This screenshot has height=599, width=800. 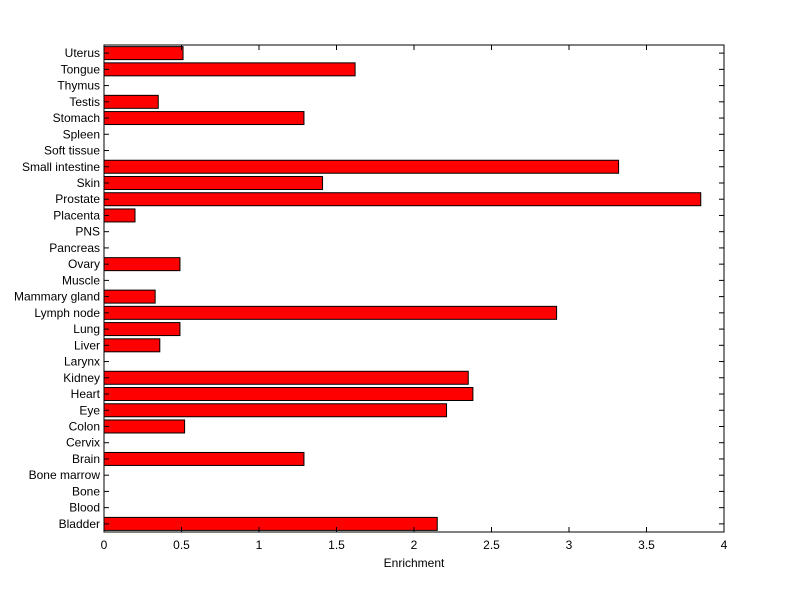 What do you see at coordinates (132, 345) in the screenshot?
I see `bar-liver` at bounding box center [132, 345].